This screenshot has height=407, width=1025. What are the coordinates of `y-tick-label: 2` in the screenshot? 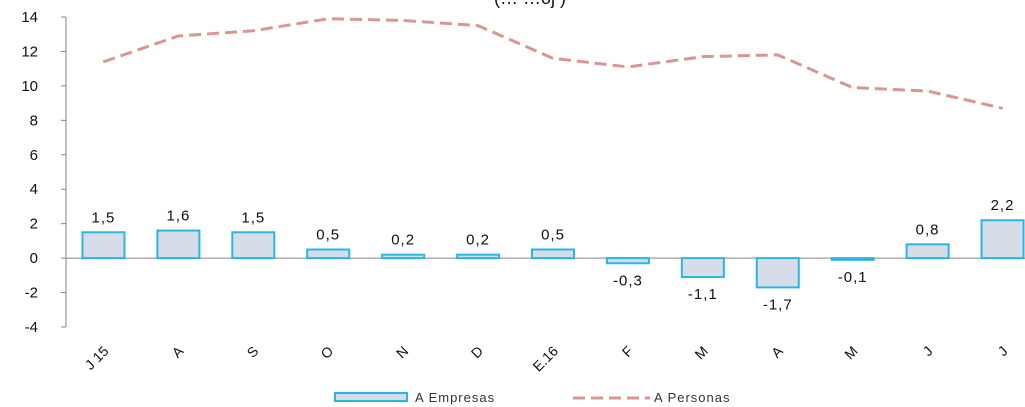 It's located at (34, 224).